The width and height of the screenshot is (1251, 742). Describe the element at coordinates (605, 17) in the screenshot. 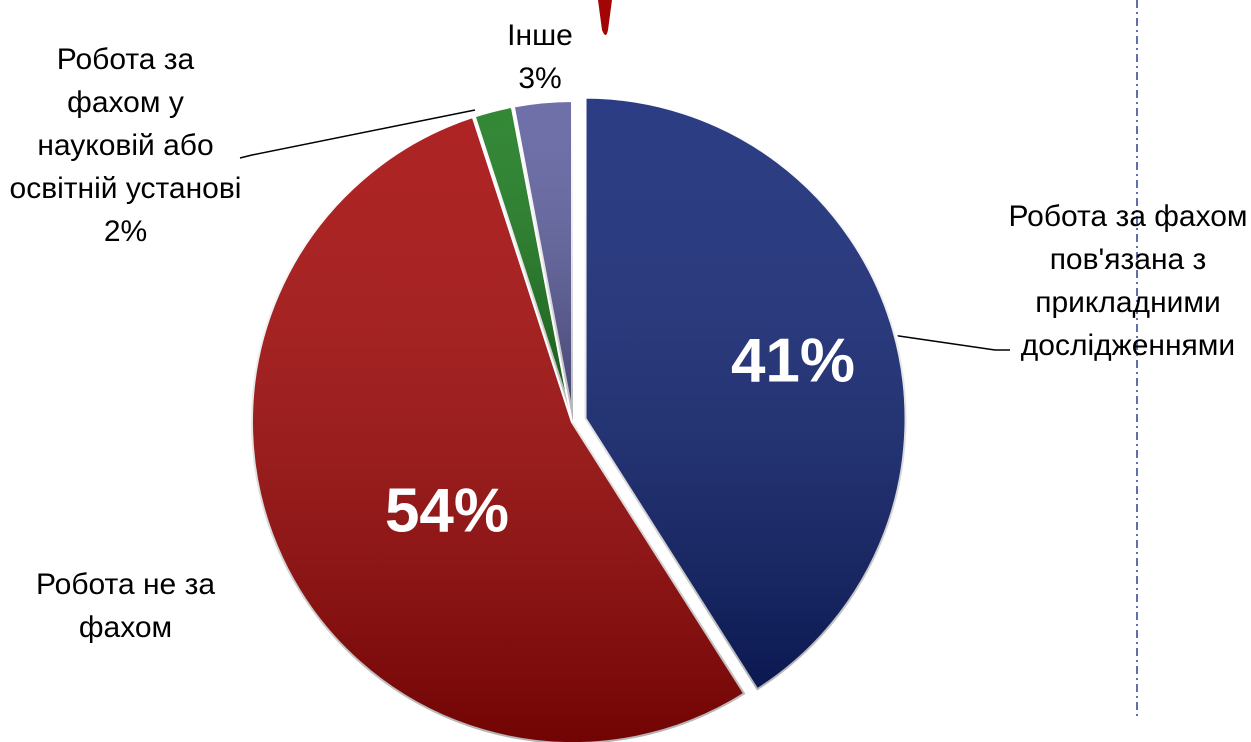

I see `decoration` at that location.